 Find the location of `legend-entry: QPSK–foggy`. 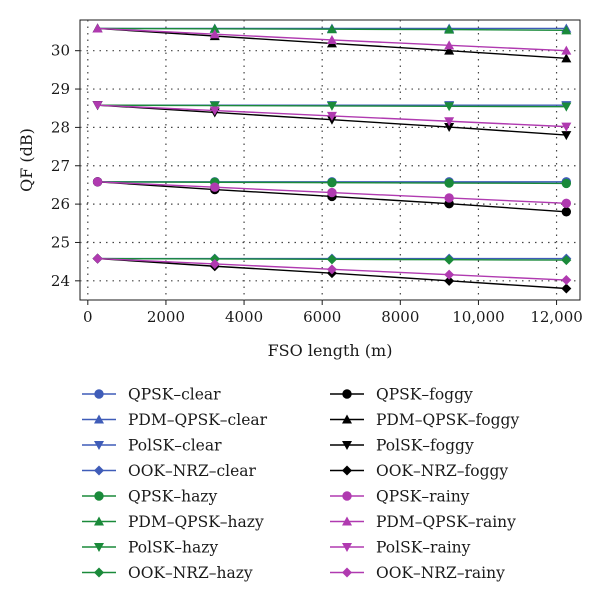

legend-entry: QPSK–foggy is located at coordinates (401, 395).